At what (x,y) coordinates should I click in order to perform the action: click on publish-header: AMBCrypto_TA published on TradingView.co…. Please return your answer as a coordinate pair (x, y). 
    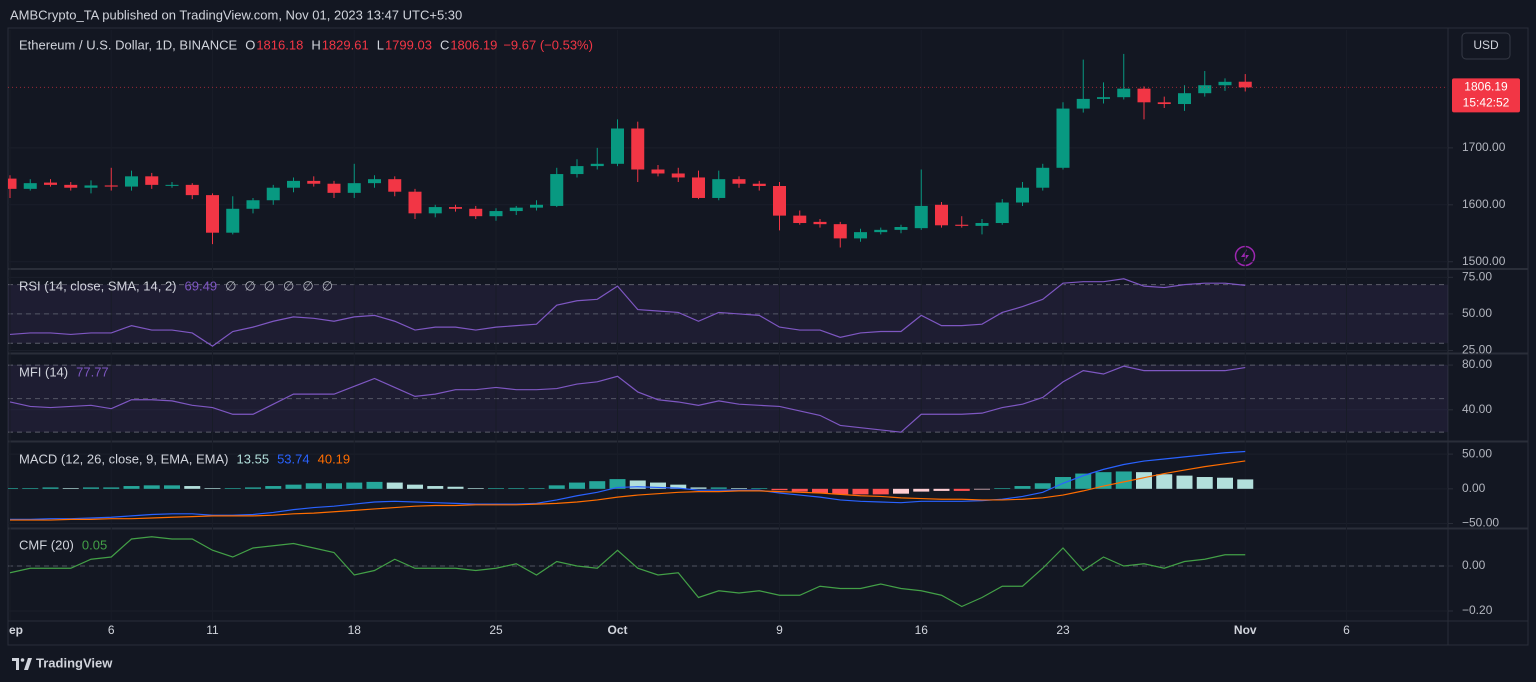
    Looking at the image, I should click on (236, 14).